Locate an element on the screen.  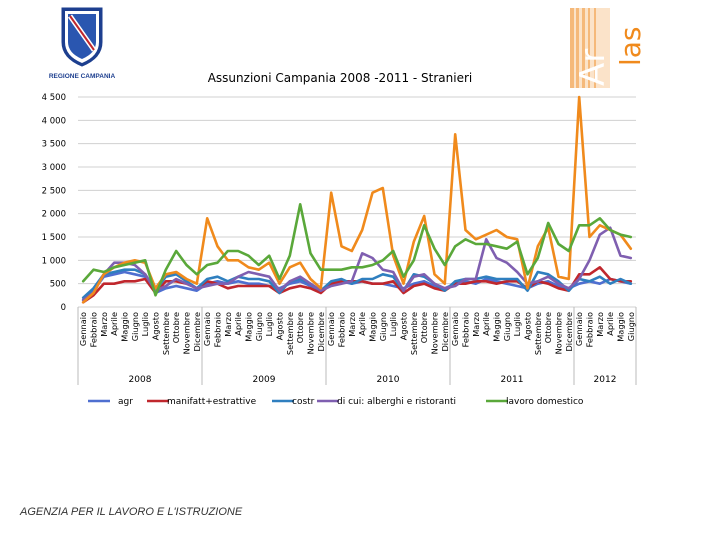
year-label: 2009 is located at coordinates (264, 380).